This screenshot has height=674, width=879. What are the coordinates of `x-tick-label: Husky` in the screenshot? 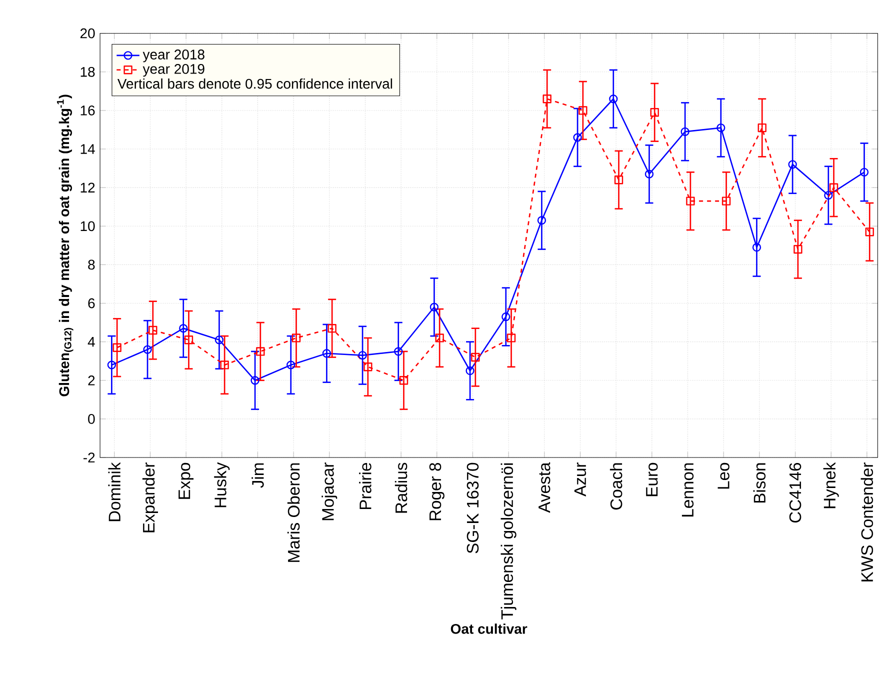 It's located at (222, 485).